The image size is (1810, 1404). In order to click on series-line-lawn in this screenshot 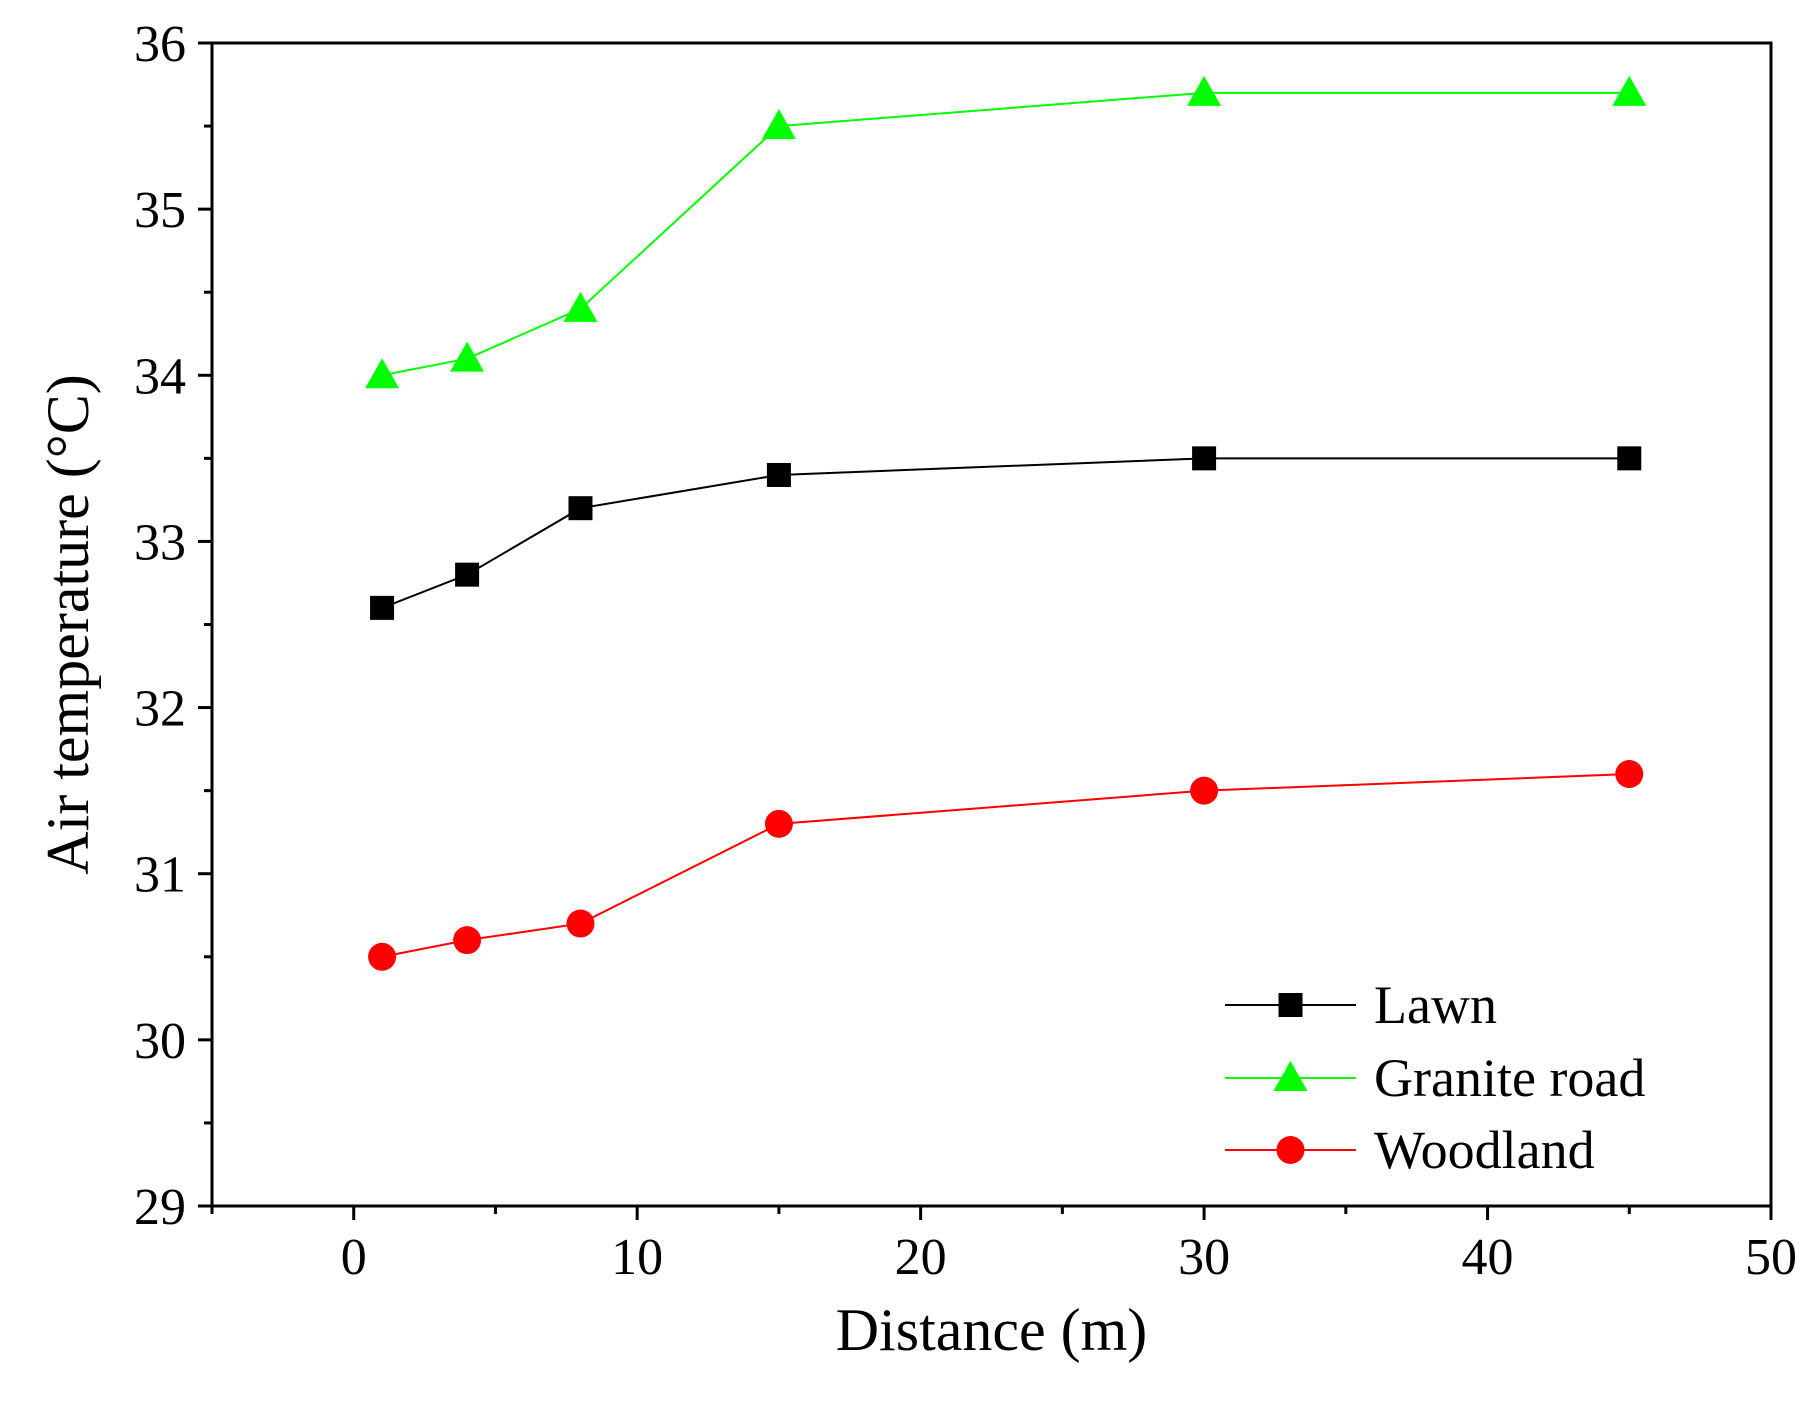, I will do `click(1005, 533)`.